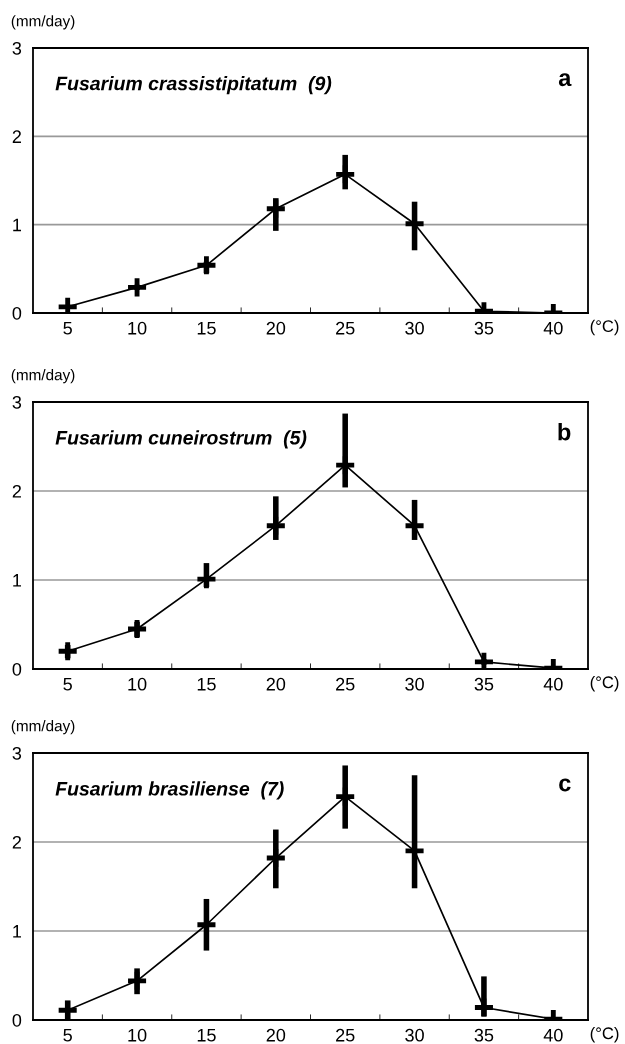  I want to click on text: Fusarium brasiliense (7), so click(169, 790).